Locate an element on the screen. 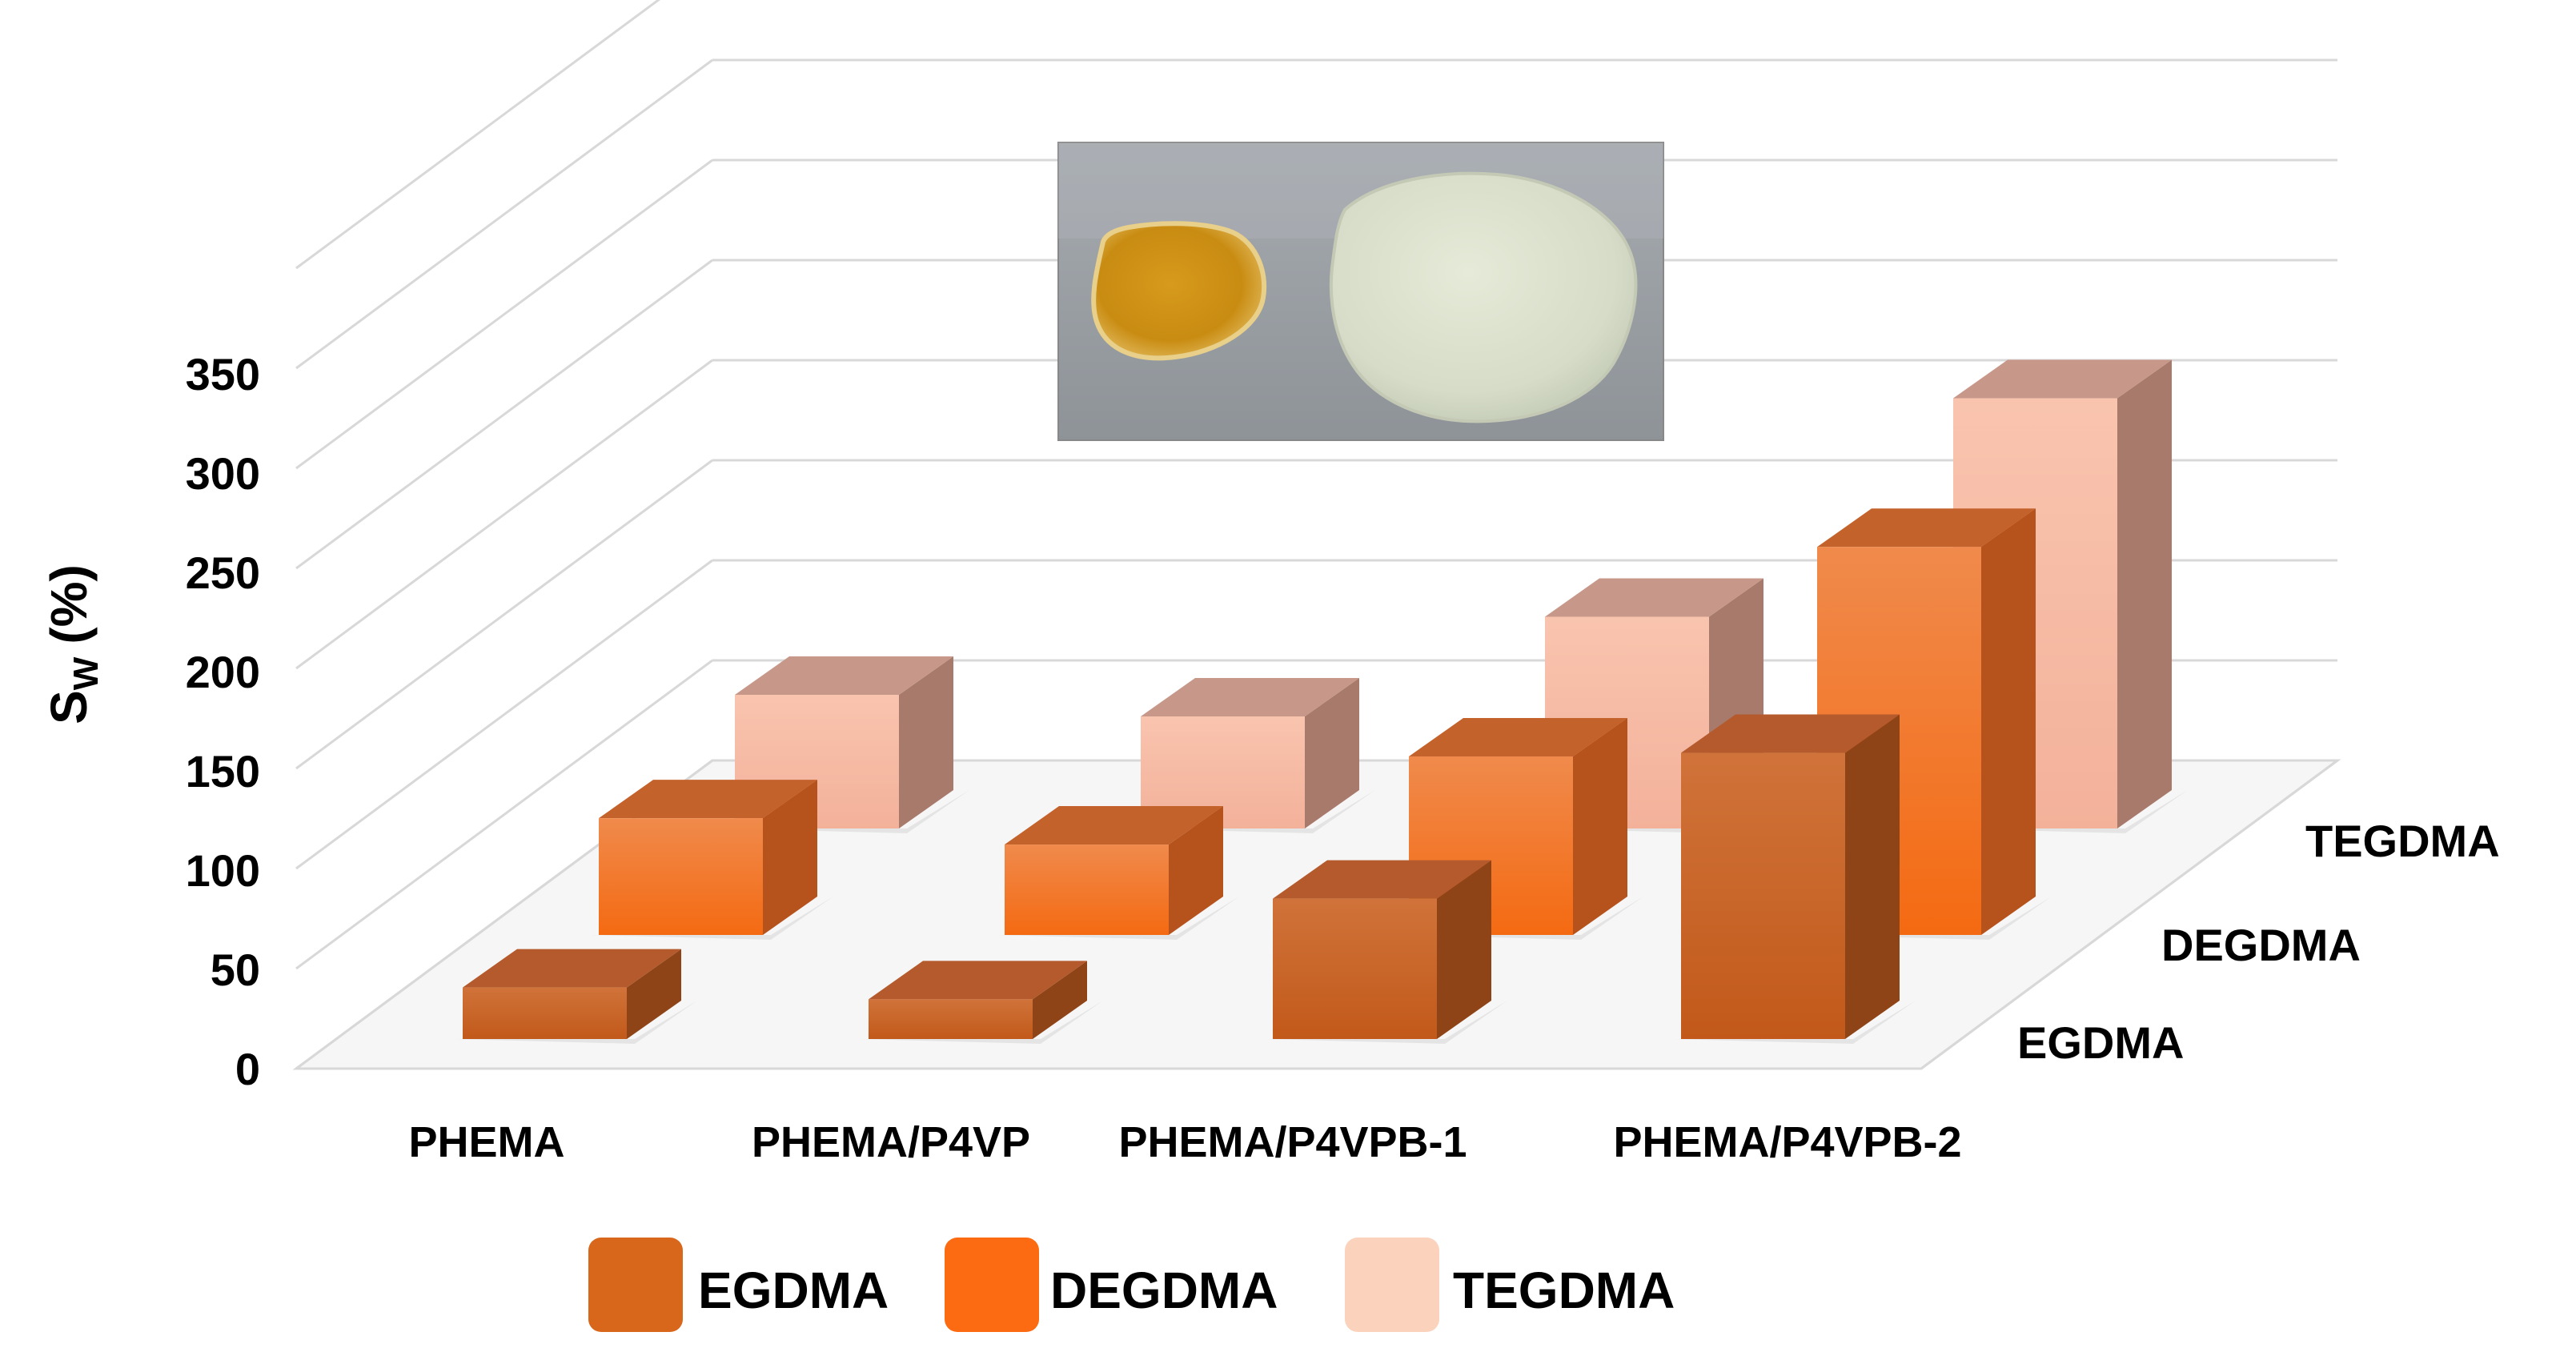 This screenshot has width=2576, height=1352. category-label: PHEMA/P4VPB-2 is located at coordinates (1787, 1142).